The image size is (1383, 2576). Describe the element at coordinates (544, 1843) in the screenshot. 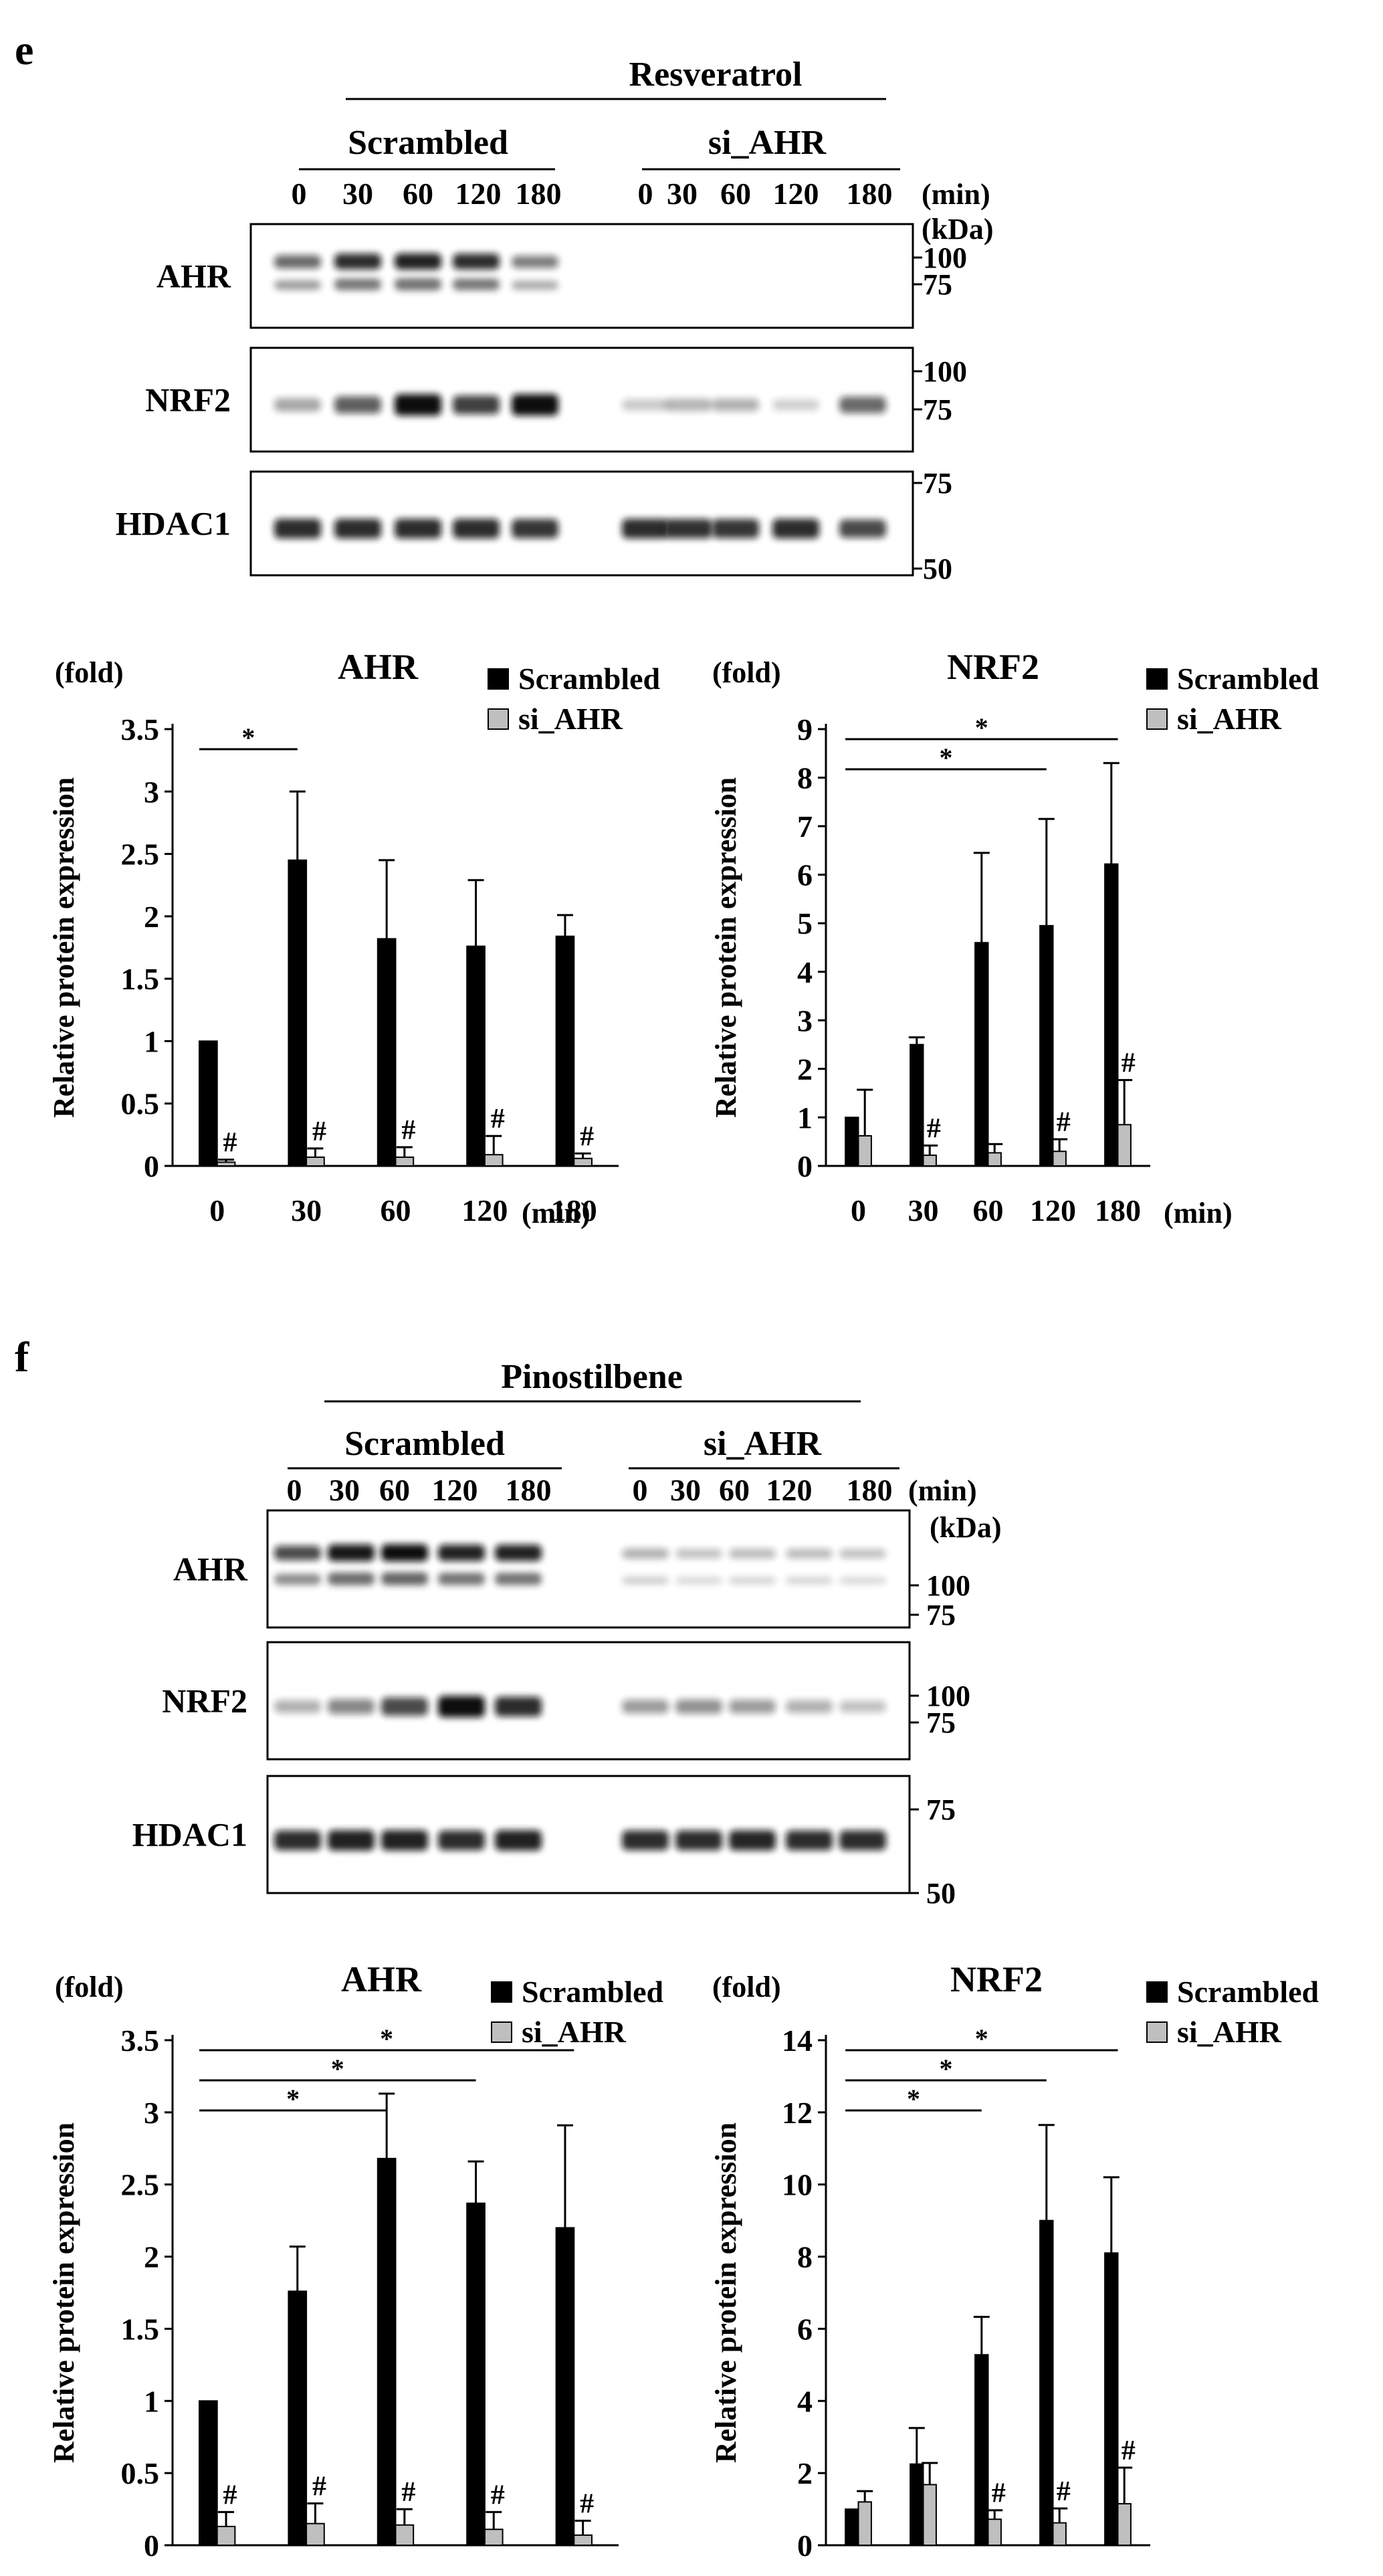

I see `blot-hdac1: HDAC1 75 50` at that location.